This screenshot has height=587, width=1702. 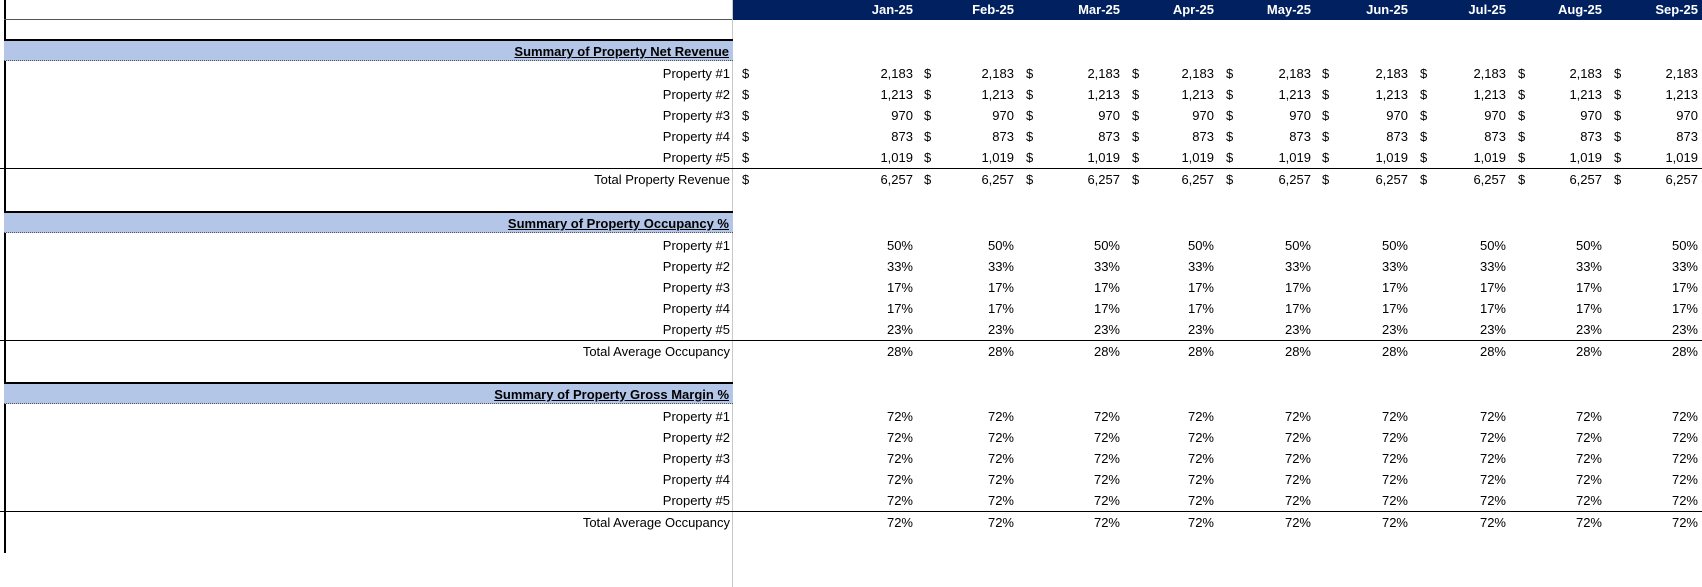 What do you see at coordinates (899, 351) in the screenshot?
I see `value-cell: 28%` at bounding box center [899, 351].